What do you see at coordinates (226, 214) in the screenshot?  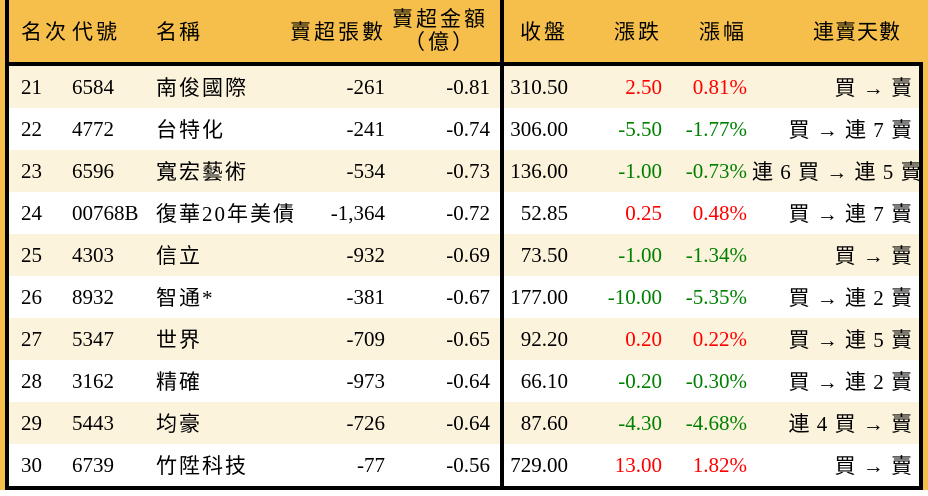 I see `cell-stock-name: 復華20年美債` at bounding box center [226, 214].